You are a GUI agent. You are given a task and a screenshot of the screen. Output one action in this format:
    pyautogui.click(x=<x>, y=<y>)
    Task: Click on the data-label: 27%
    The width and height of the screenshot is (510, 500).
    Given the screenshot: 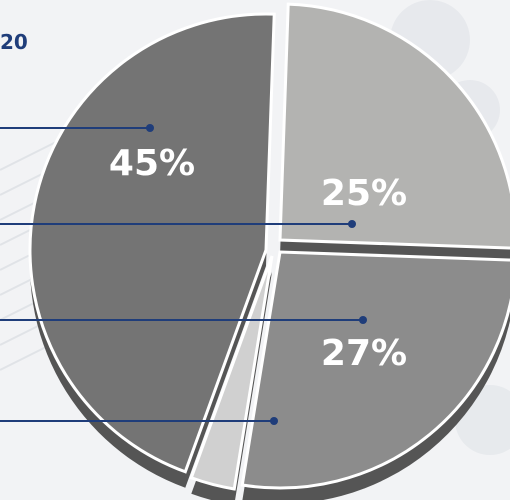 What is the action you would take?
    pyautogui.click(x=364, y=353)
    